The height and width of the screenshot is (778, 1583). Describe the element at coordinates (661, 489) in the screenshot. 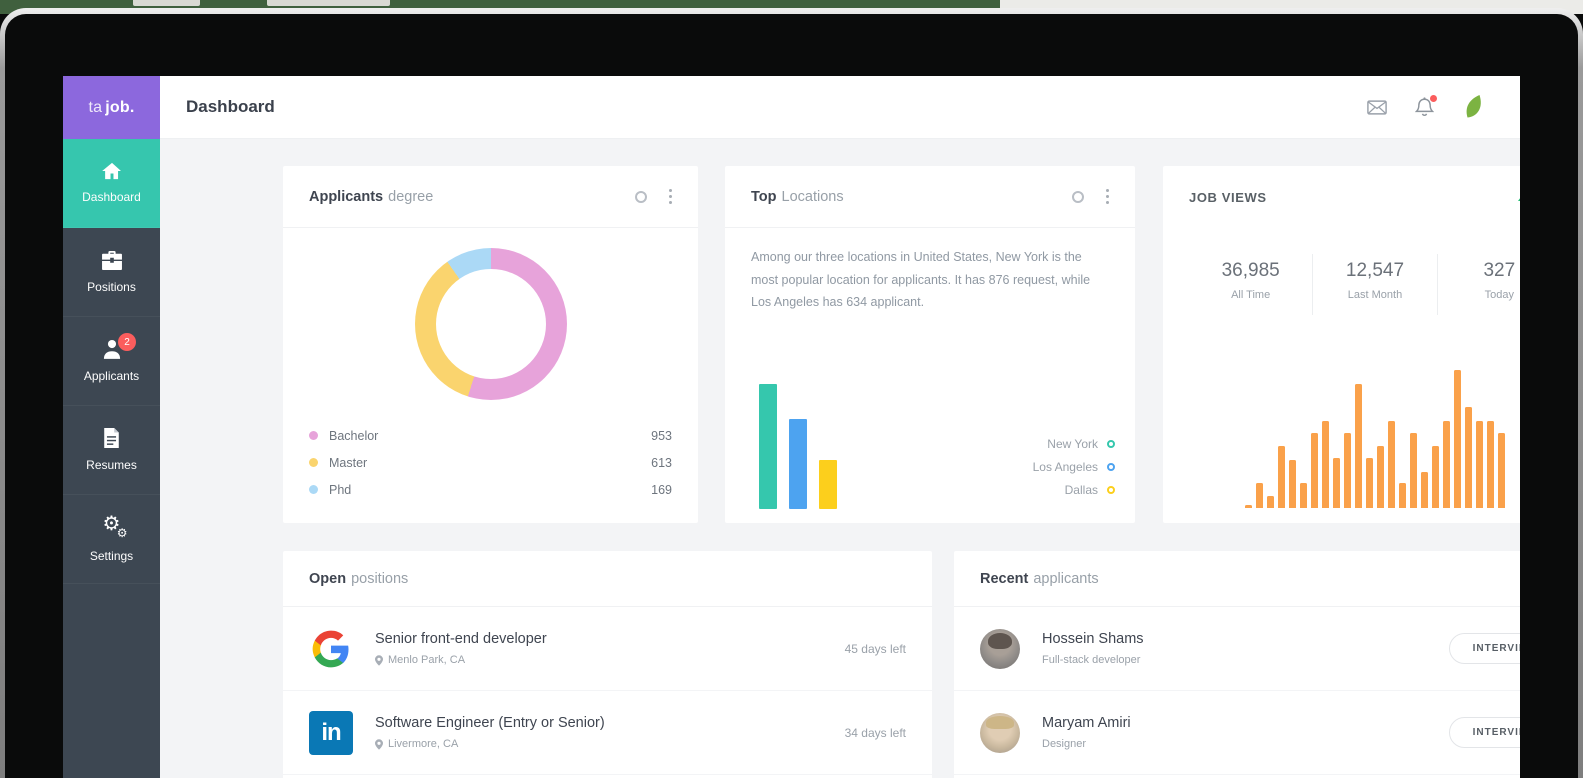

I see `legend-value: 169` at that location.